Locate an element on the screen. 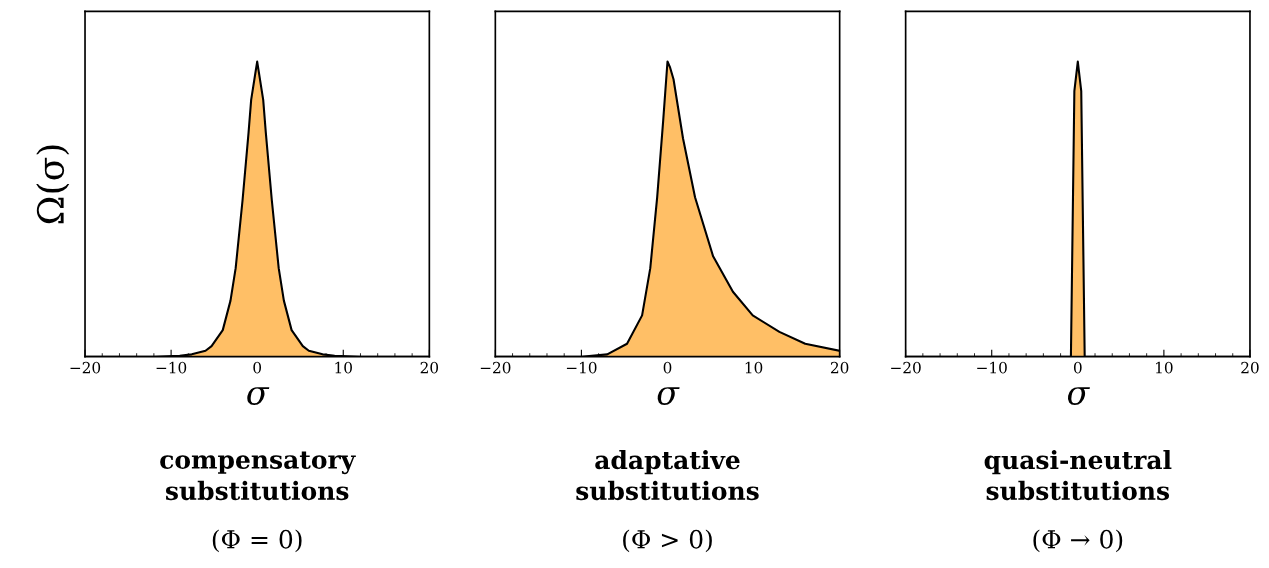 The height and width of the screenshot is (568, 1269). y-axis-title: Ω(σ) is located at coordinates (53, 184).